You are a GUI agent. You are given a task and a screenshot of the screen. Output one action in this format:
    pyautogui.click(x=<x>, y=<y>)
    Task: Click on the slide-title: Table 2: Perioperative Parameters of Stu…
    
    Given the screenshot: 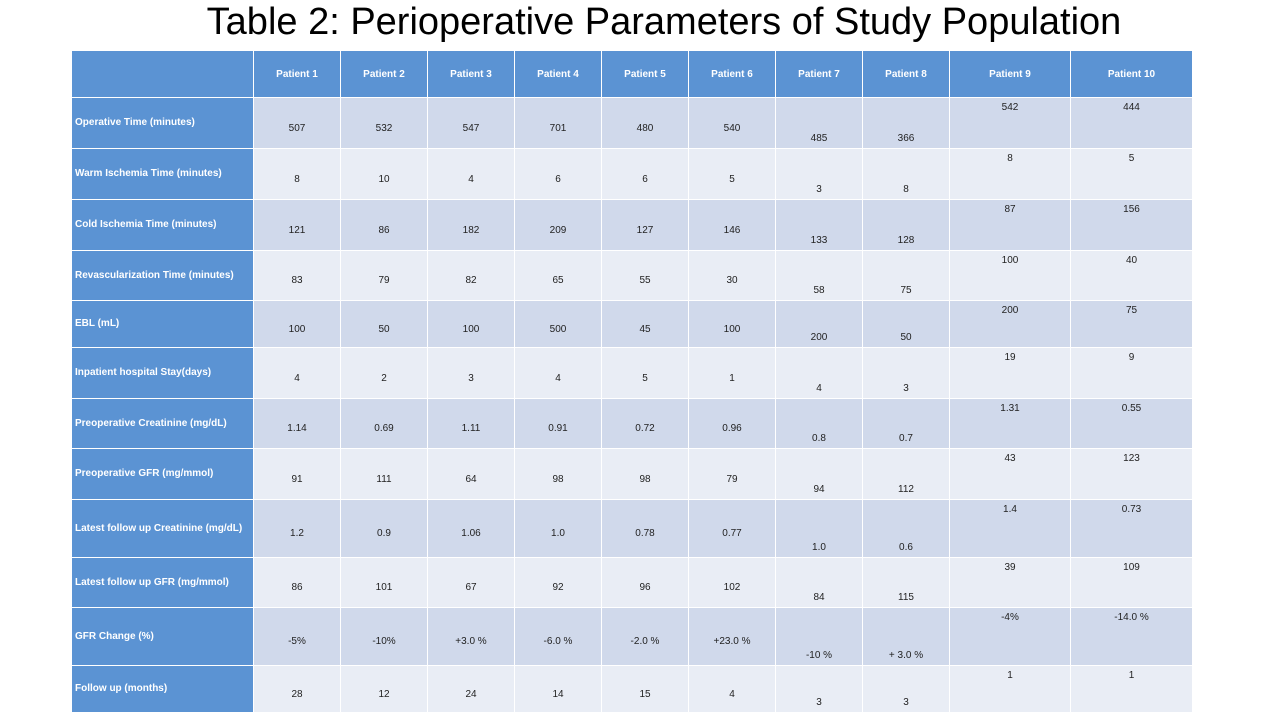 What is the action you would take?
    pyautogui.click(x=664, y=22)
    